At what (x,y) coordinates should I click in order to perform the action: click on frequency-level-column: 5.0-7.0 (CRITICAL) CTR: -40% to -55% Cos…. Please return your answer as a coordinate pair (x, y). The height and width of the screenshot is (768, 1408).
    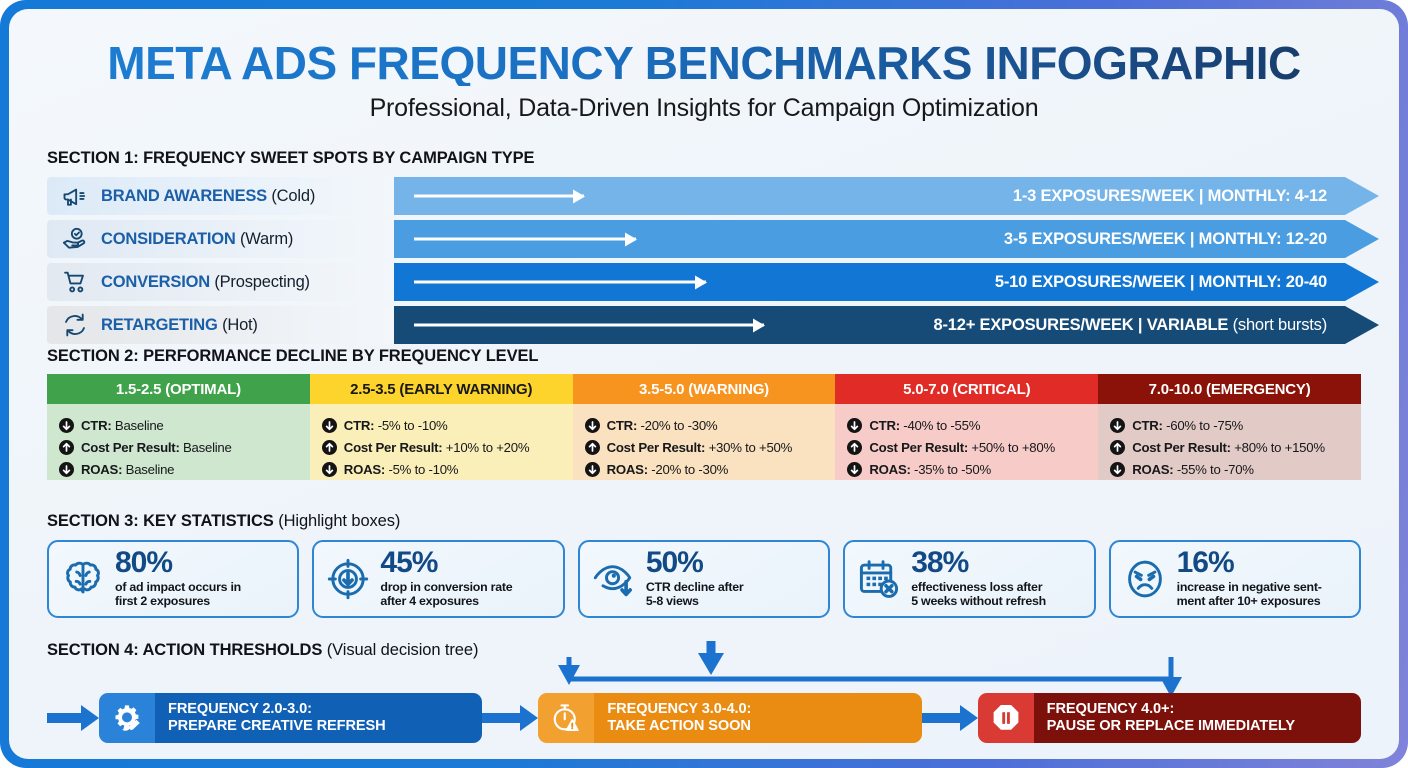
    Looking at the image, I should click on (967, 427).